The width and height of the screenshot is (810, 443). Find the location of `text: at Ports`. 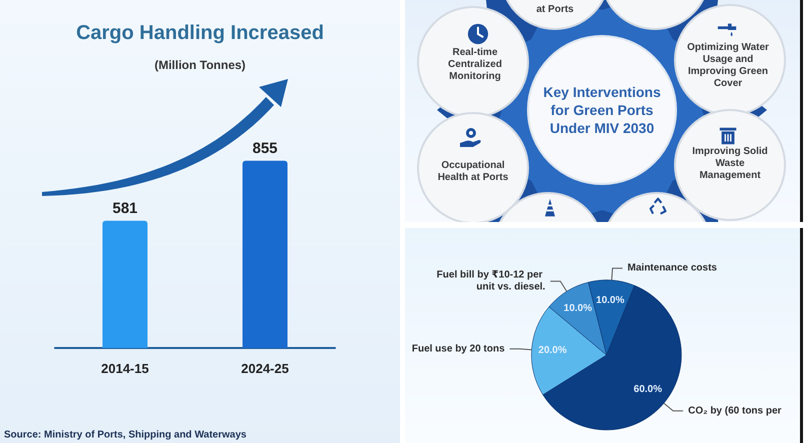

text: at Ports is located at coordinates (555, 10).